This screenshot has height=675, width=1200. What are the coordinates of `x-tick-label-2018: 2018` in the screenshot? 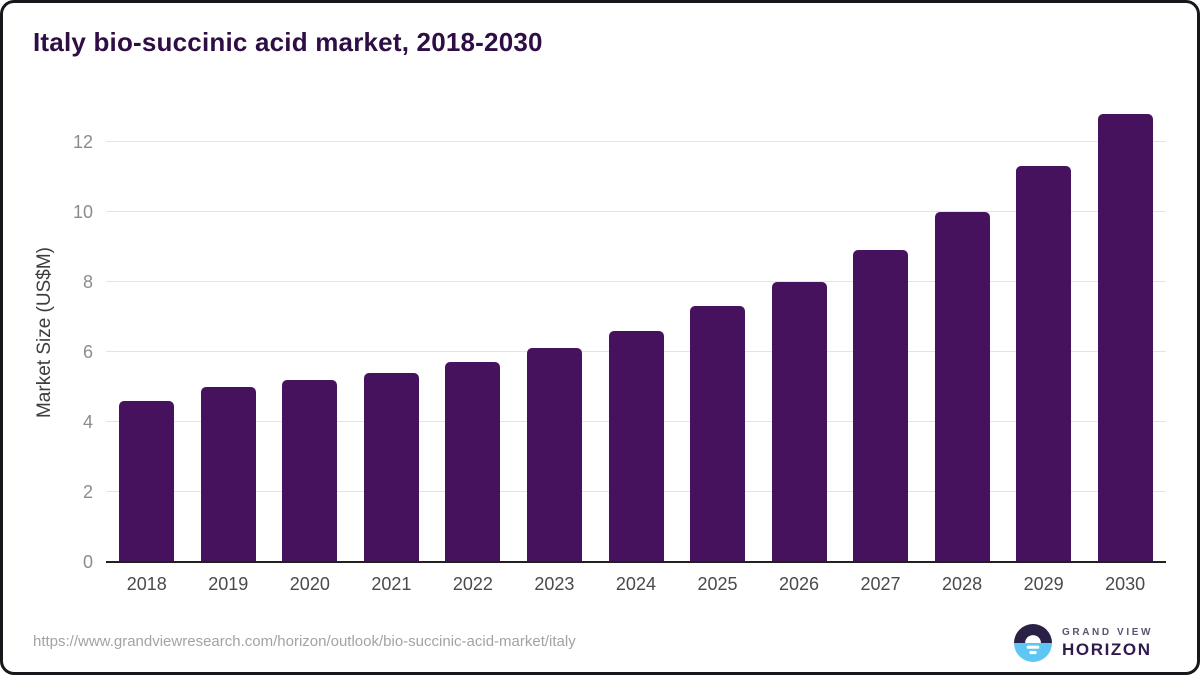 It's located at (146, 584).